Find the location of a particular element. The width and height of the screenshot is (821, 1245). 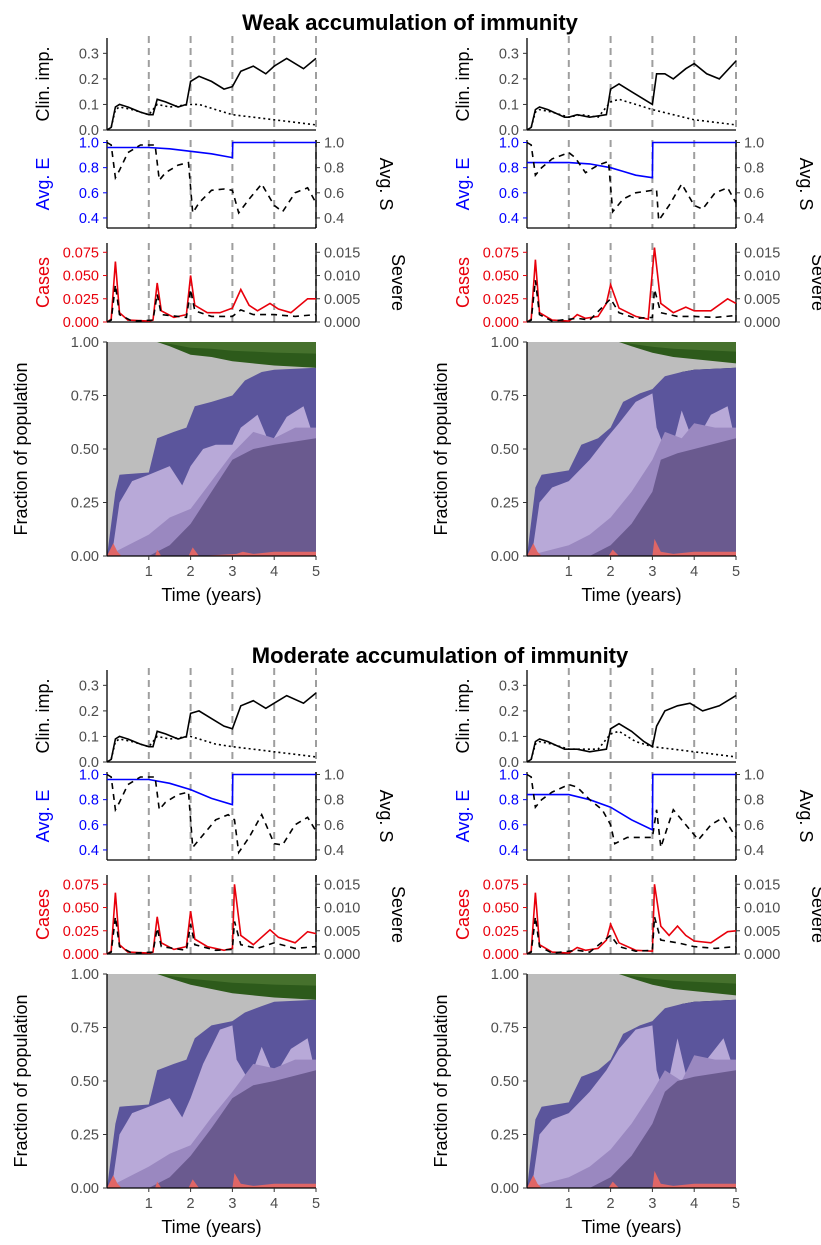

y-tick-label-right: 0.4 is located at coordinates (334, 851).